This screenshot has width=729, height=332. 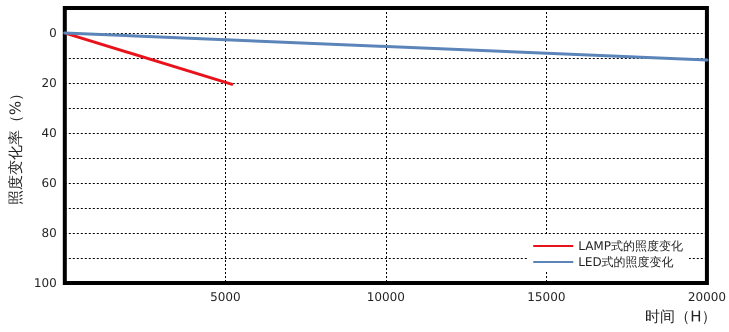 I want to click on x-tick-label: 15000, so click(x=546, y=297).